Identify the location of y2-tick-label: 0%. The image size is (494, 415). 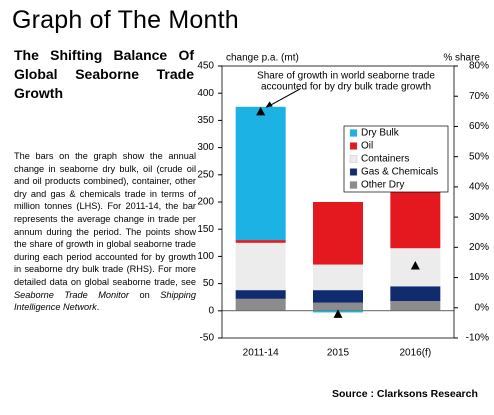
(482, 307).